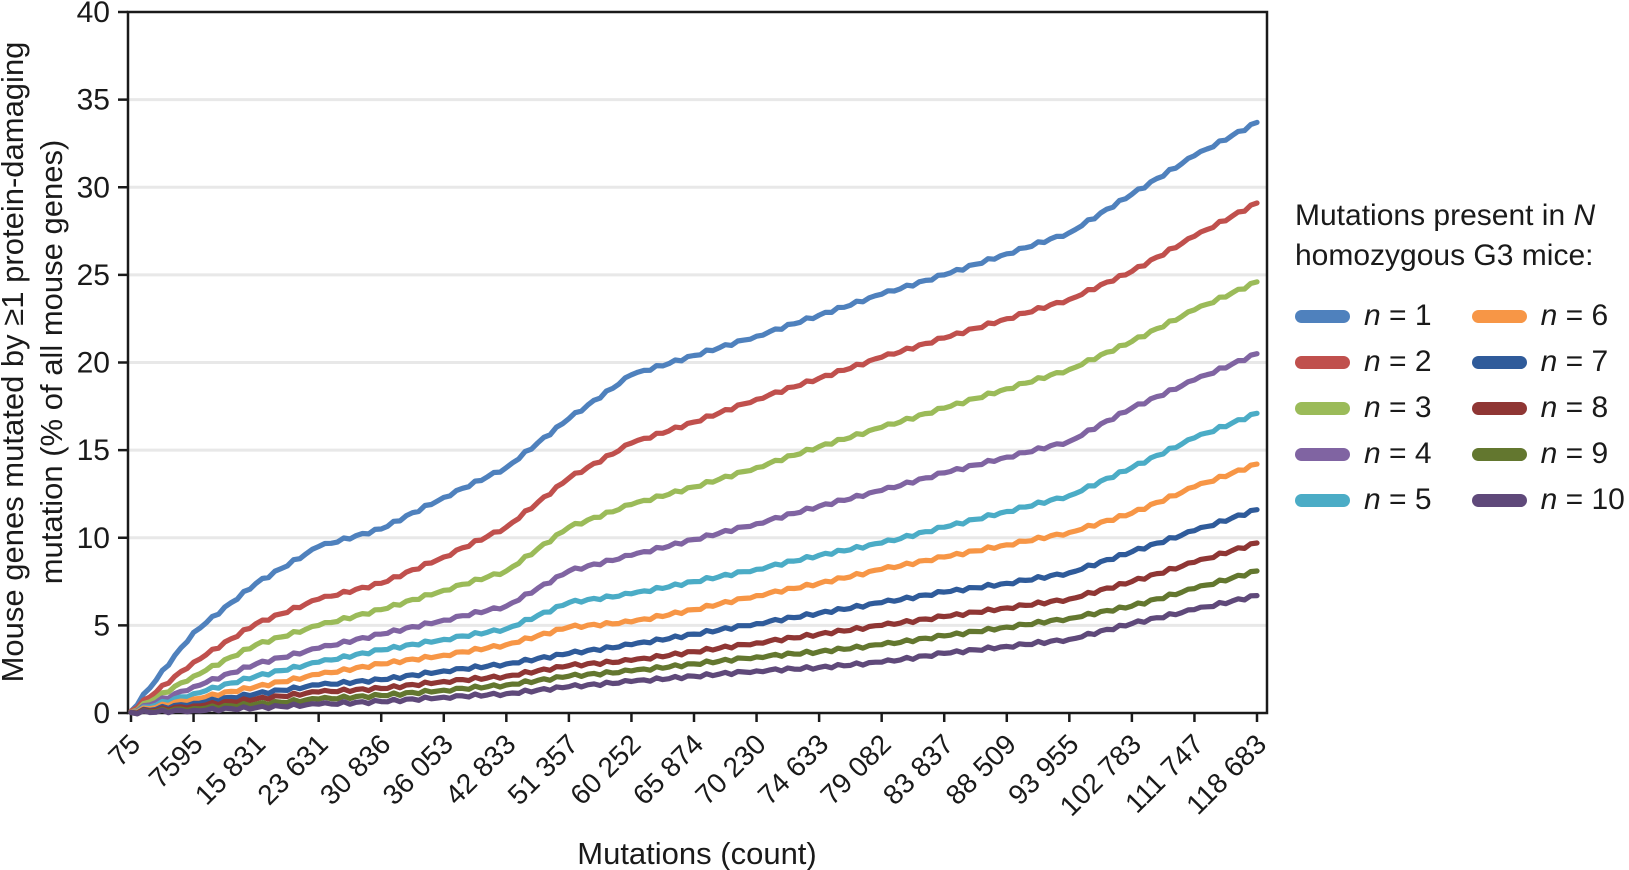 The image size is (1629, 870). Describe the element at coordinates (1444, 255) in the screenshot. I see `legend-title-line2: homozygous G3 mice:` at that location.